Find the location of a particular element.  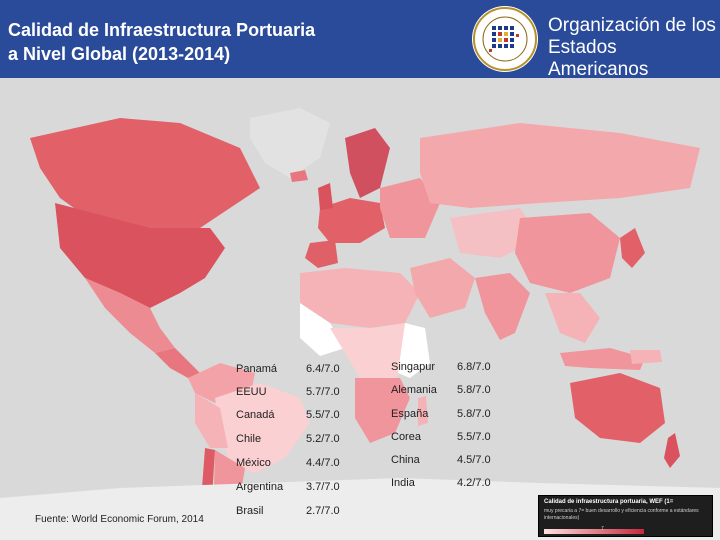

india is located at coordinates (502, 306).